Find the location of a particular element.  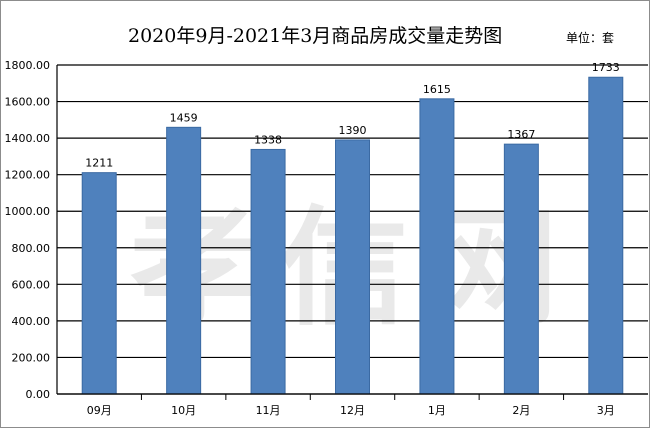

data-label: 1211 is located at coordinates (99, 163).